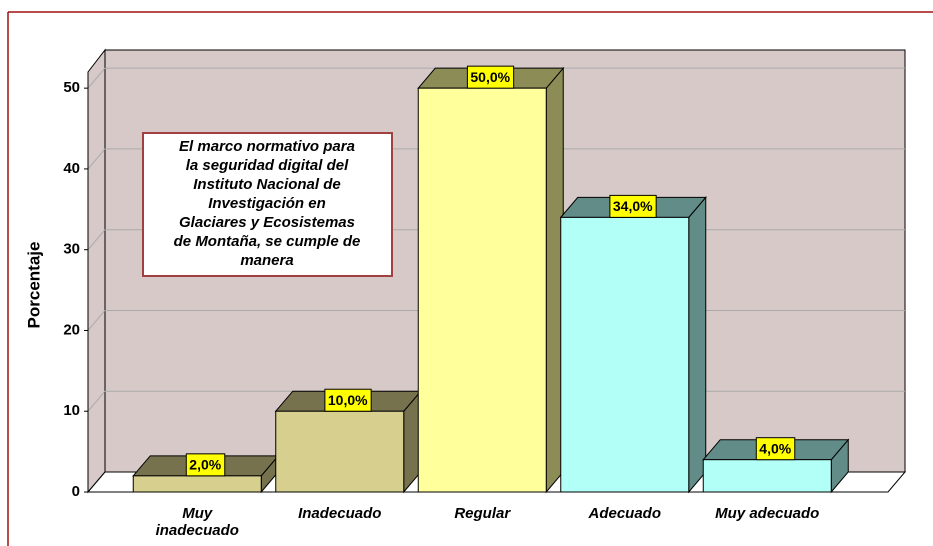  I want to click on x-tick-label: Inadecuado, so click(339, 513).